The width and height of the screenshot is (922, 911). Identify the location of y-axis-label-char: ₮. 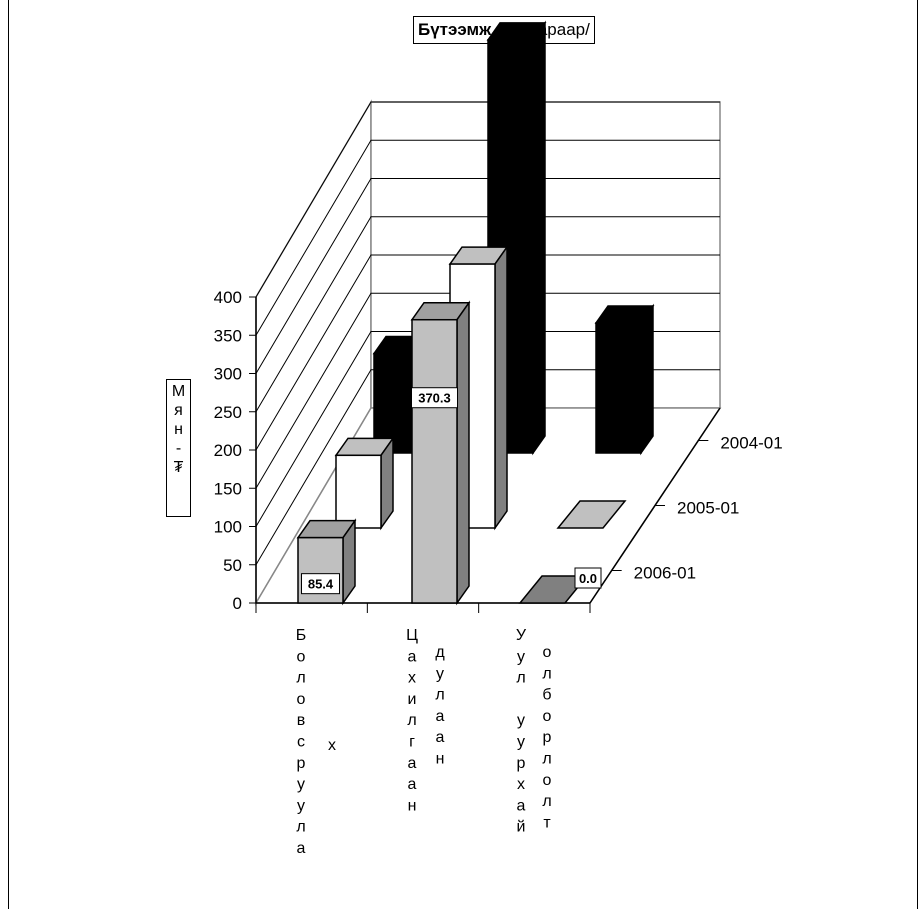
(178, 467).